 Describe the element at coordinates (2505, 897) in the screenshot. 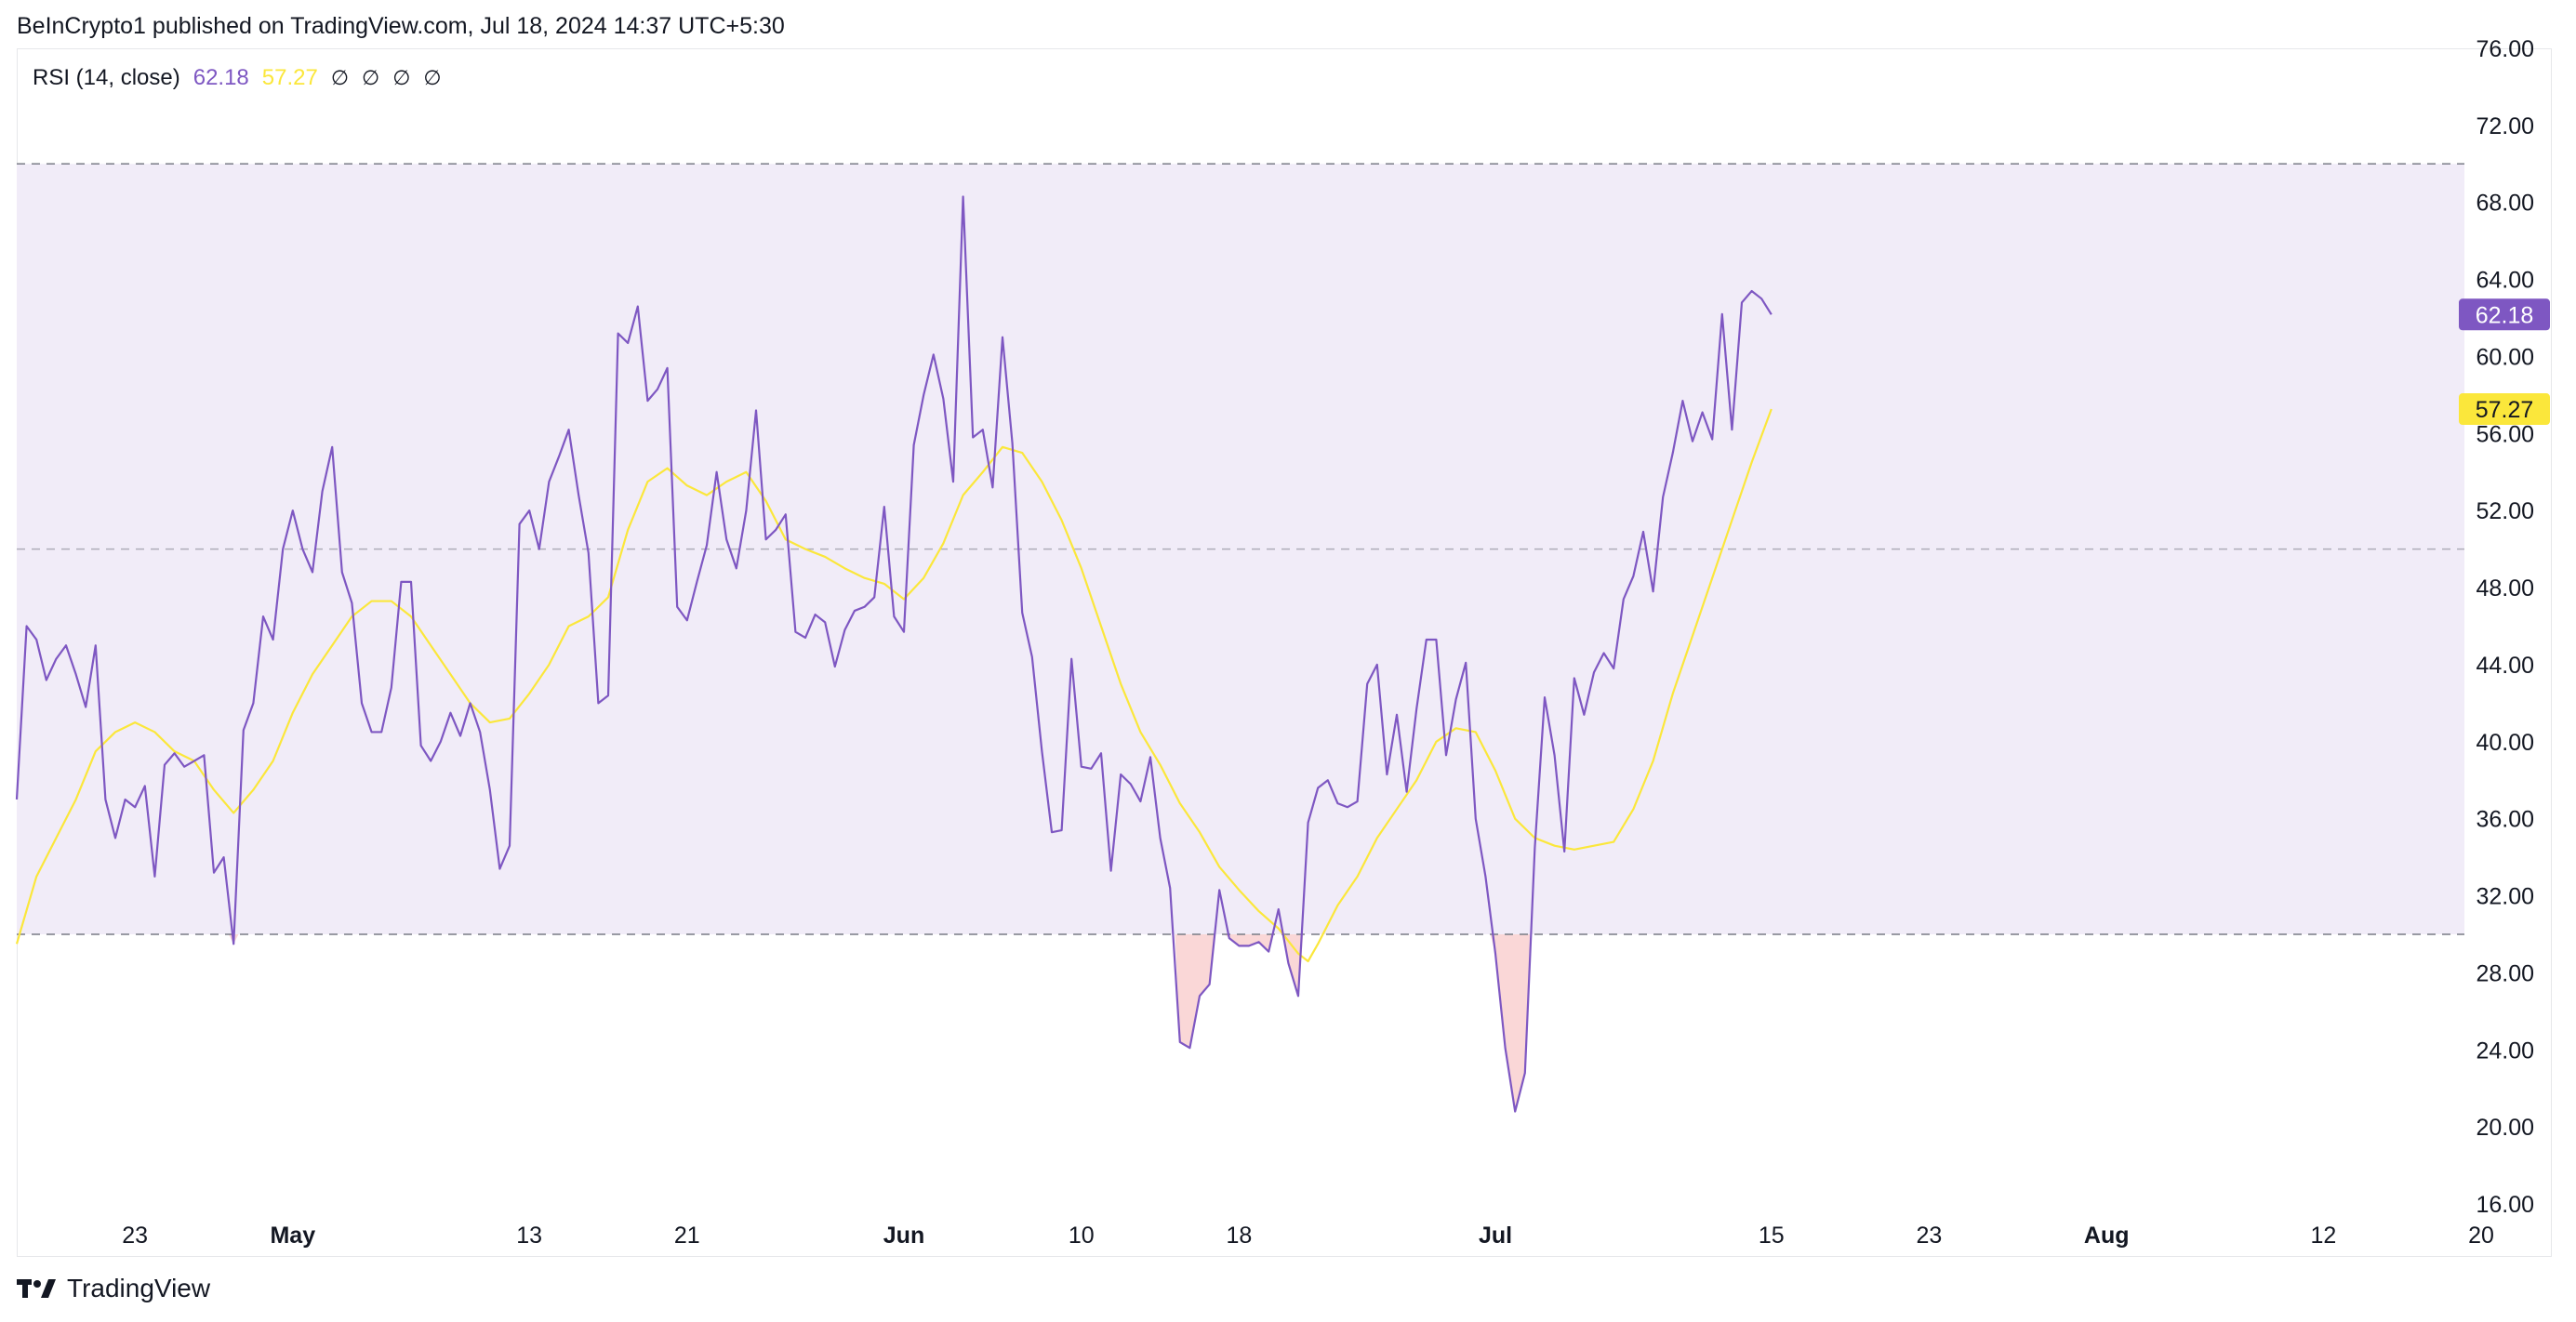

I see `y-tick-label: 32.00` at that location.